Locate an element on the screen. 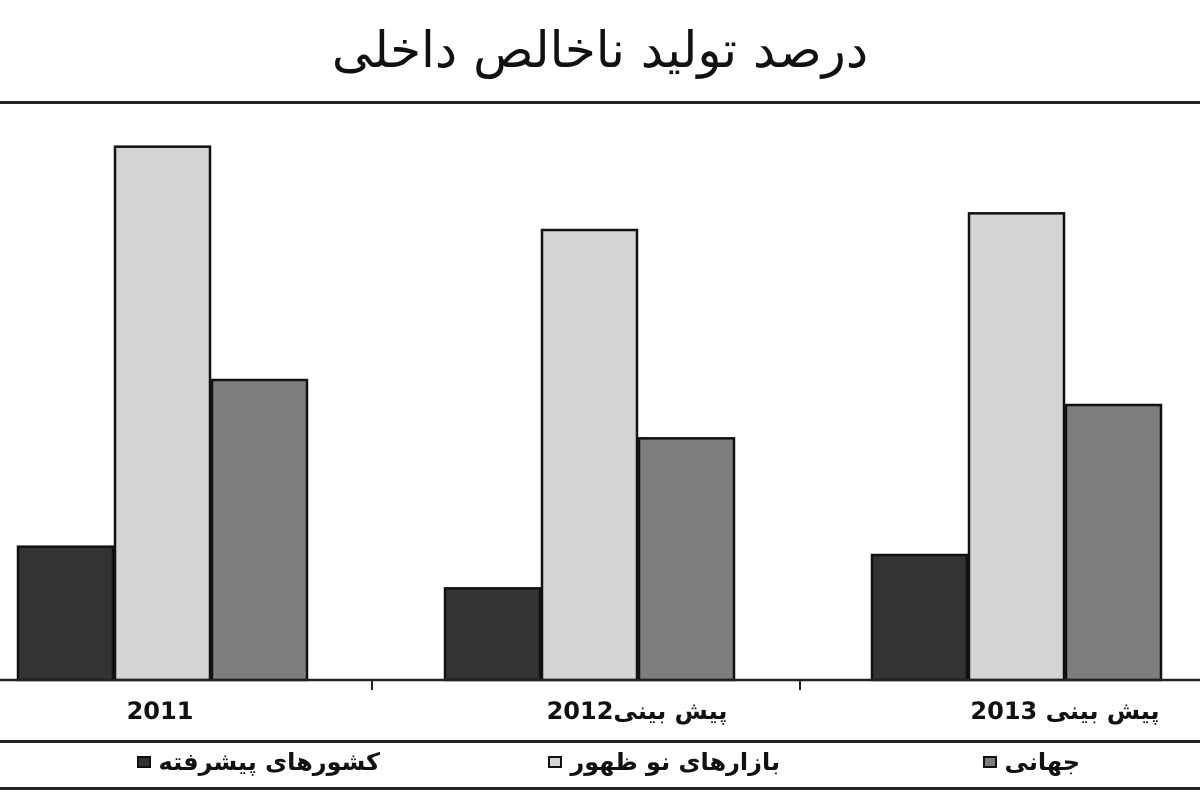 The image size is (1200, 800). legend-item-2: جهانی is located at coordinates (1031, 762).